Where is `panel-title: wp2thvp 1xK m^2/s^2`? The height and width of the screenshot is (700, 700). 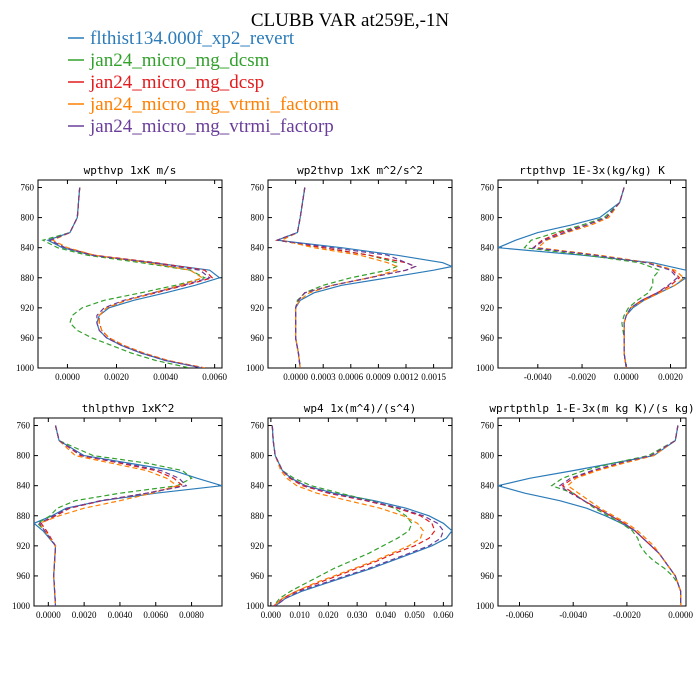 panel-title: wp2thvp 1xK m^2/s^2 is located at coordinates (360, 170).